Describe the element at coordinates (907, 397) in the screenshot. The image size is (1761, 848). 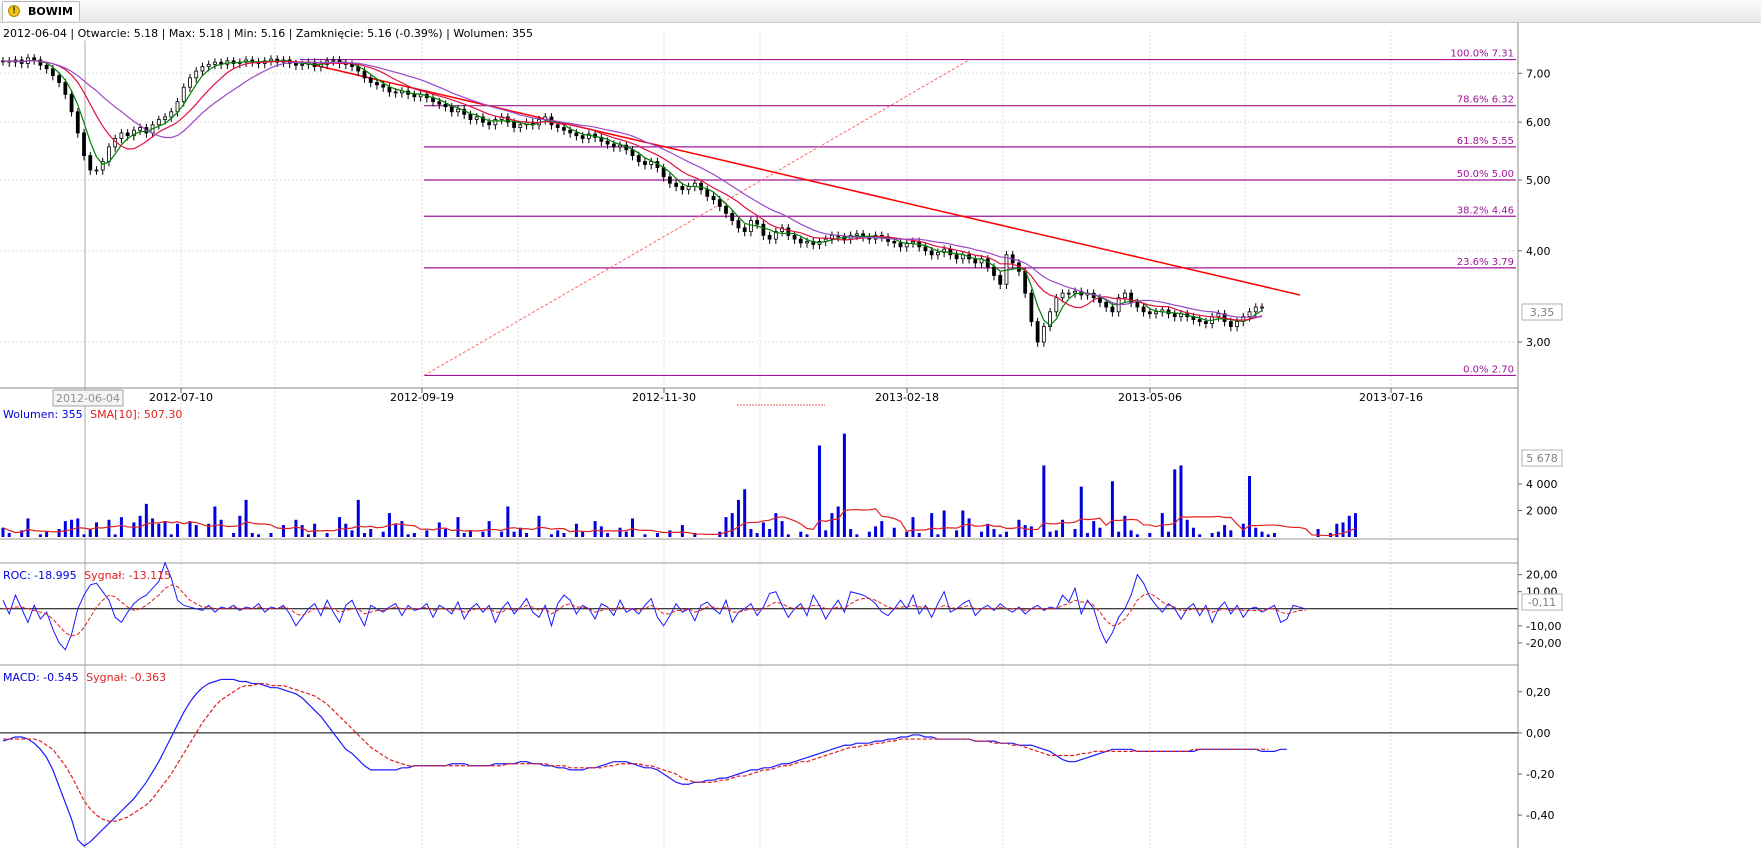
I see `x-tick-label: 2013-02-18` at that location.